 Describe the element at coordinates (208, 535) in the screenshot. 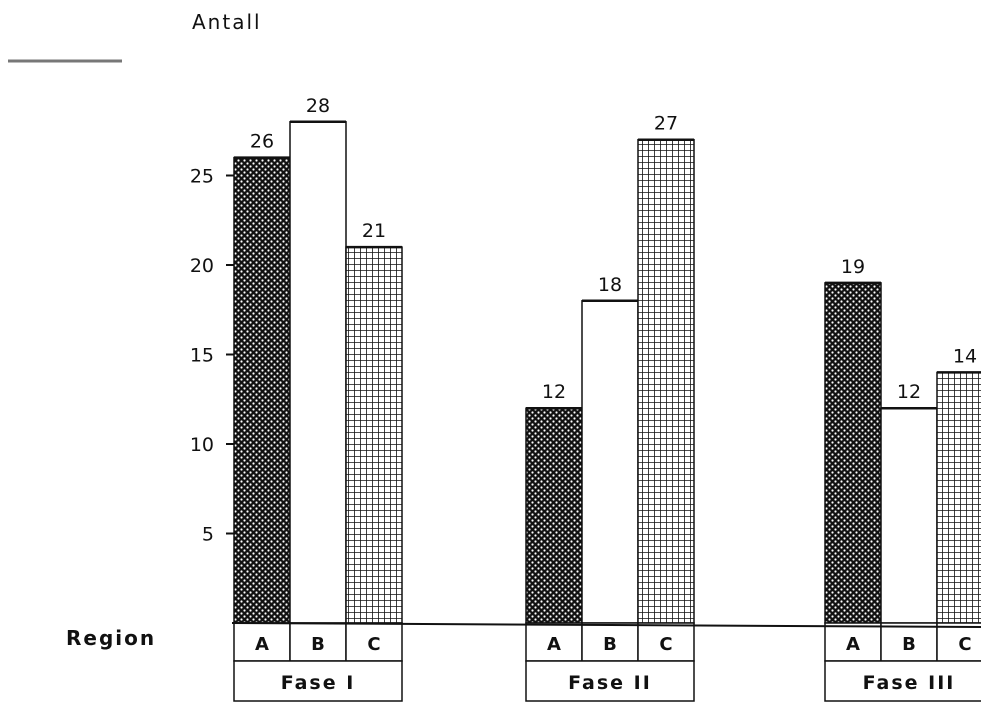

I see `y-tick-label: 5` at that location.